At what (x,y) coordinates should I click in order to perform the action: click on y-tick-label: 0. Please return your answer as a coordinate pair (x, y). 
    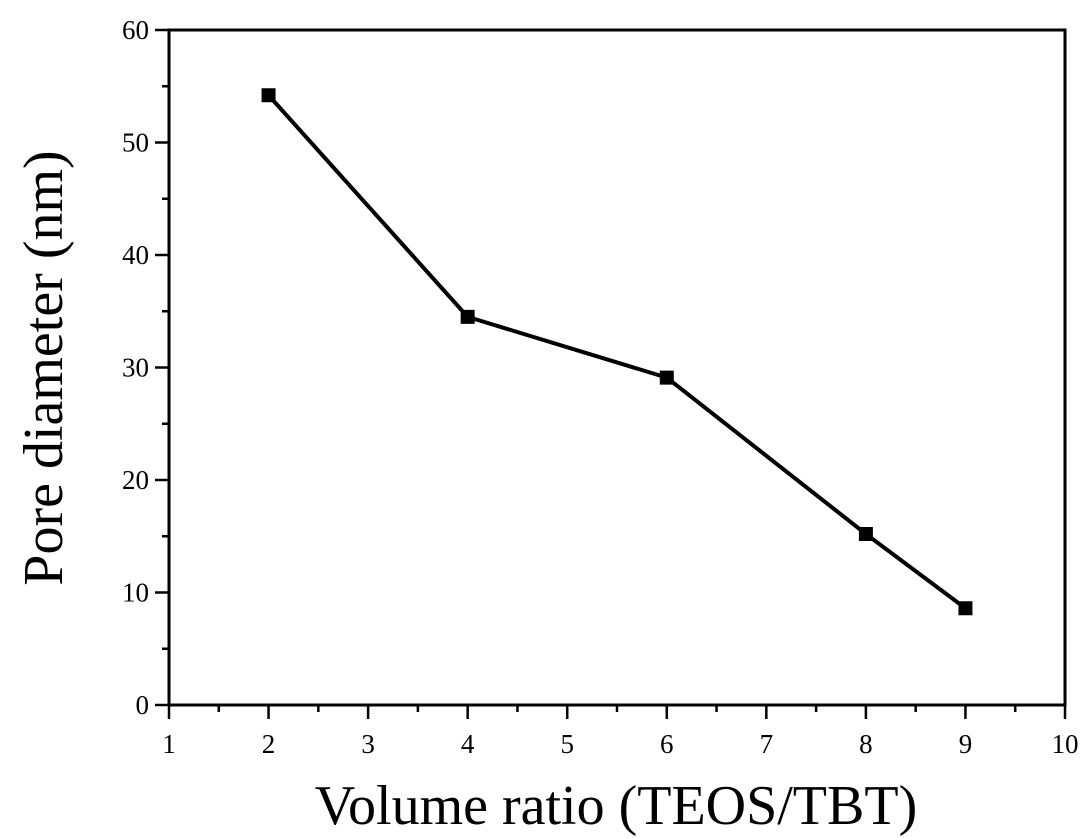
    Looking at the image, I should click on (143, 705).